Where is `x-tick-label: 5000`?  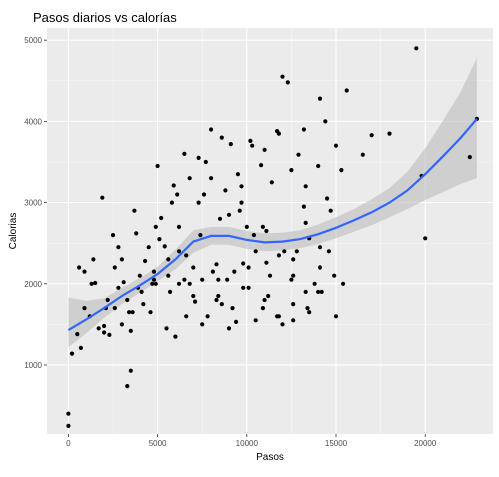 x-tick-label: 5000 is located at coordinates (158, 443).